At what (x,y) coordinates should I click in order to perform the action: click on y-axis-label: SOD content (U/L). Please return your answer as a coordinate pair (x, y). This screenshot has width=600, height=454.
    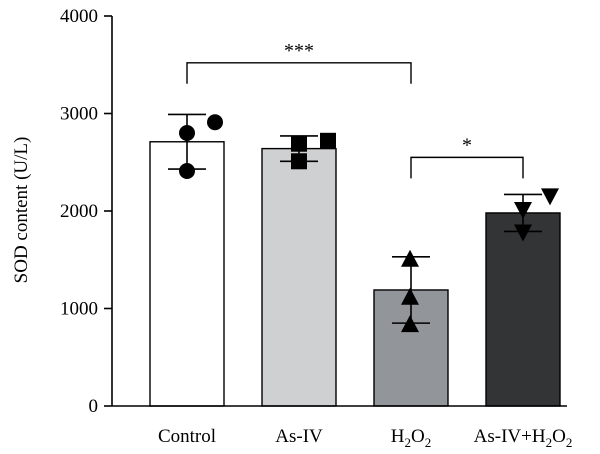
    Looking at the image, I should click on (21, 210).